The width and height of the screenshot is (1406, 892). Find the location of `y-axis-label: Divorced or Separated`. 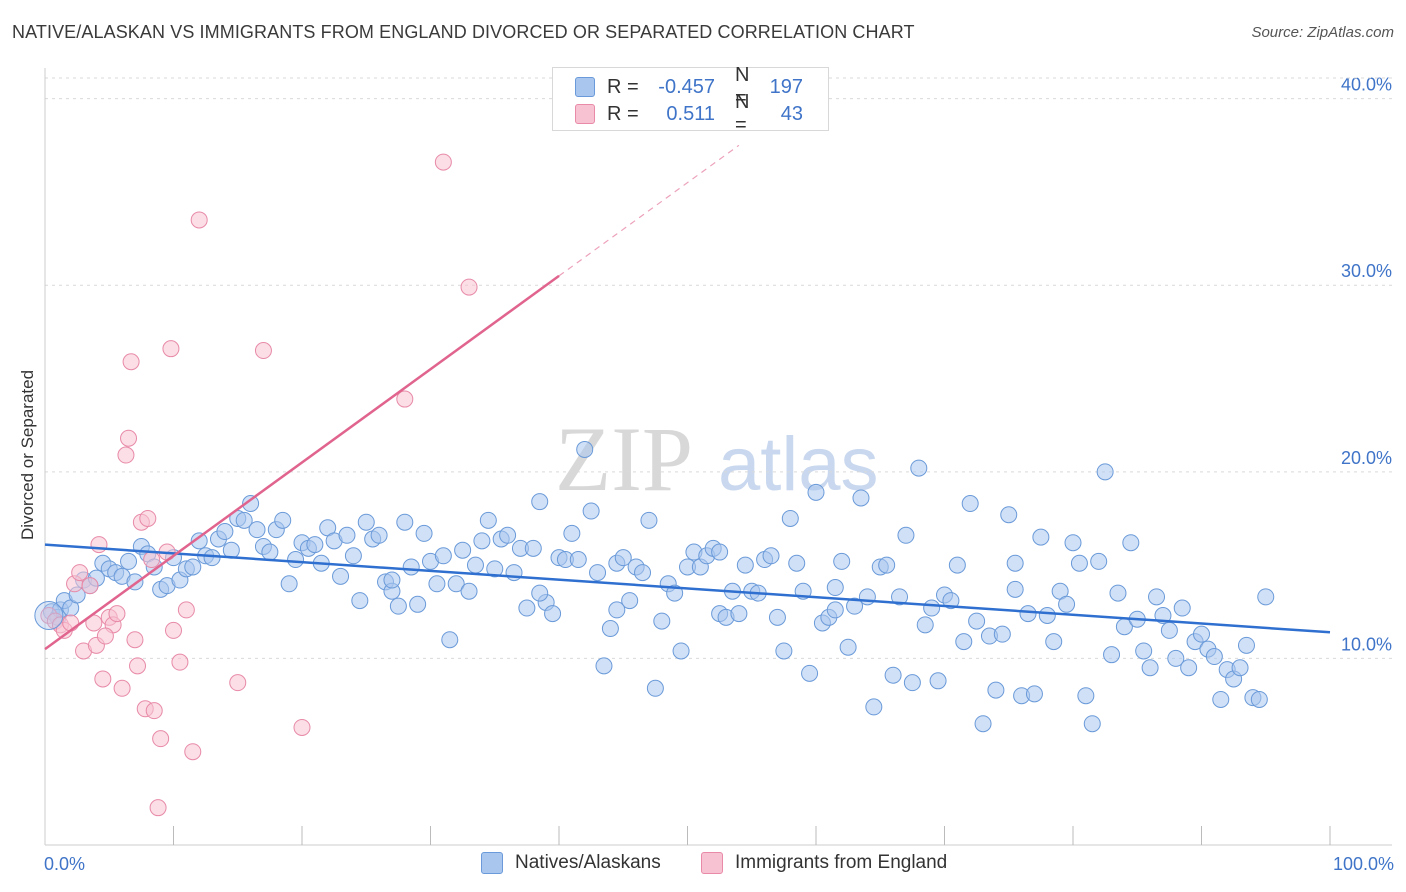

y-axis-label: Divorced or Separated is located at coordinates (27, 455).